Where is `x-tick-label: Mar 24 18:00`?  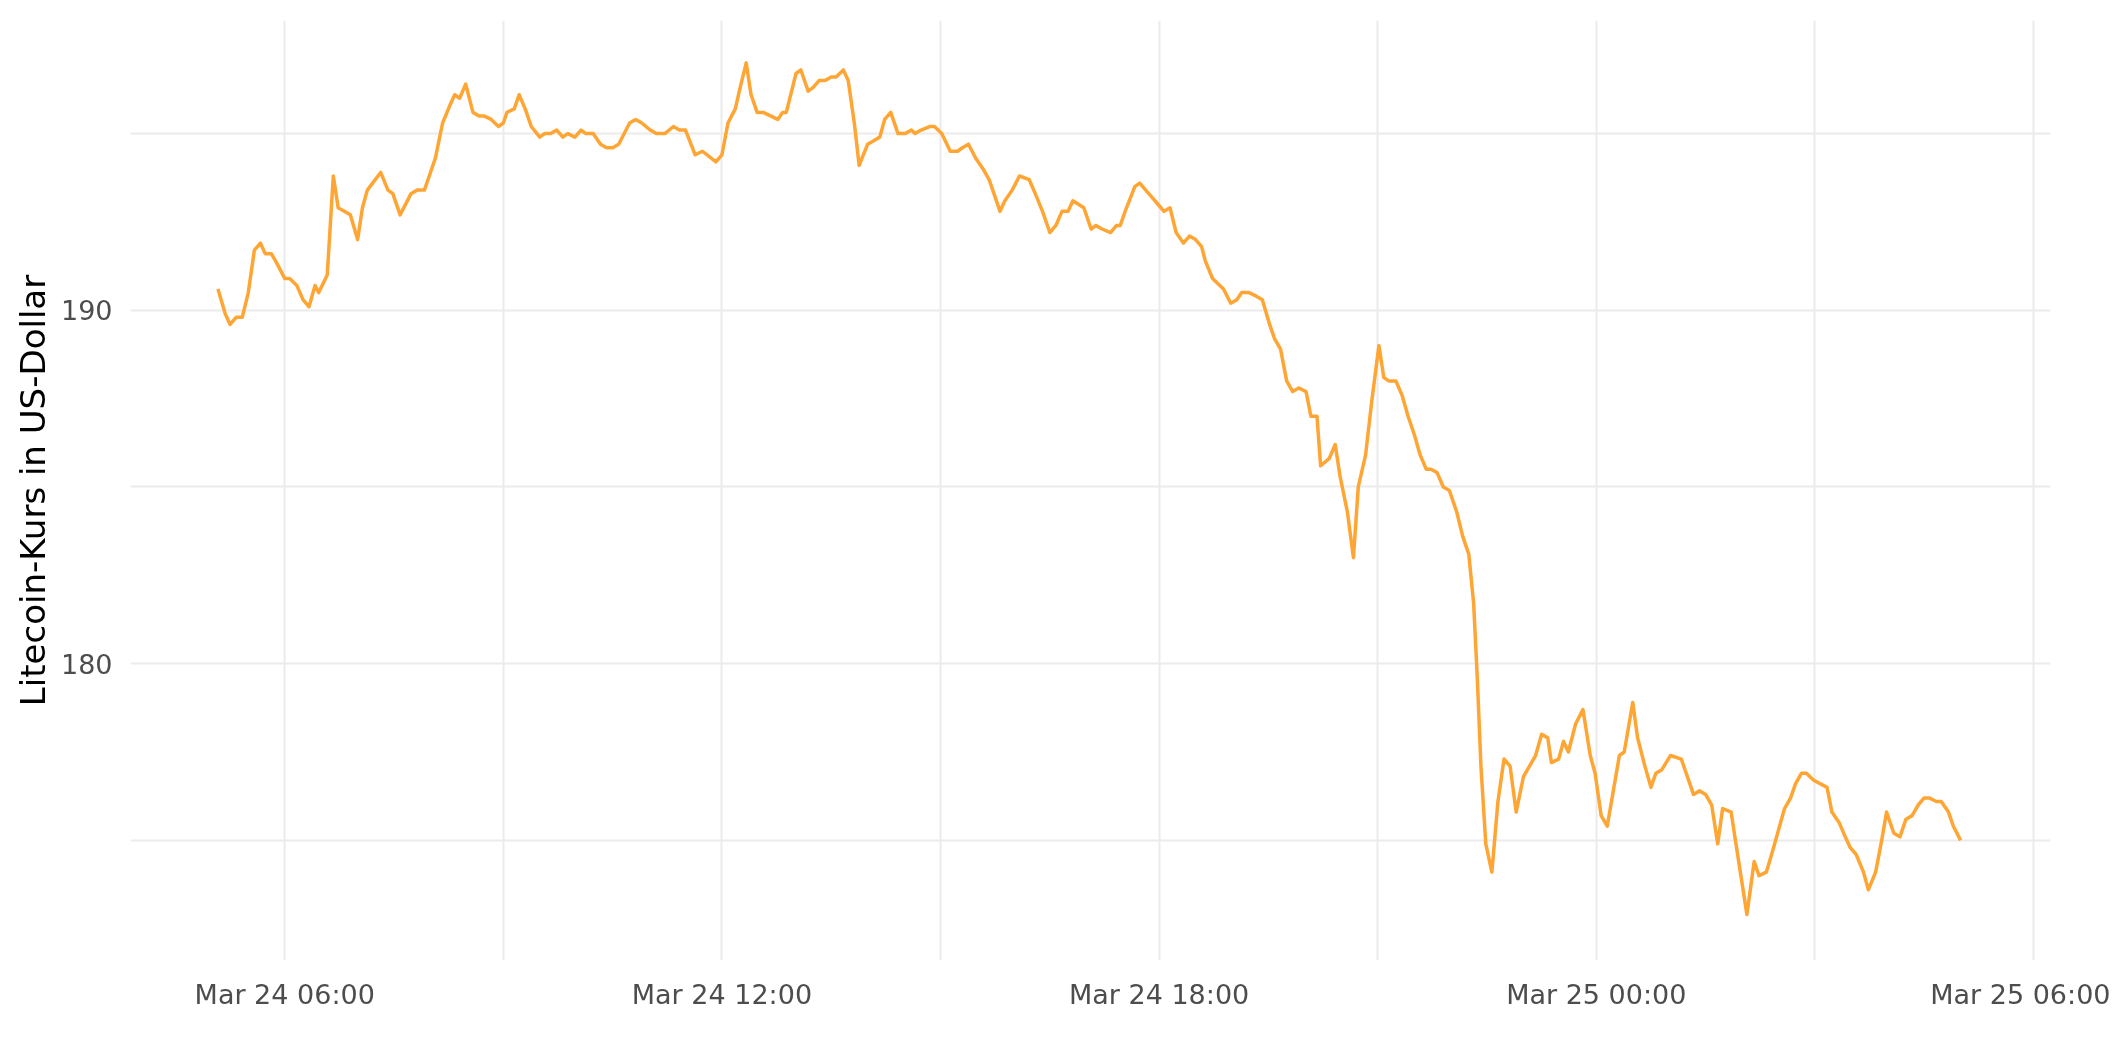
x-tick-label: Mar 24 18:00 is located at coordinates (1159, 994).